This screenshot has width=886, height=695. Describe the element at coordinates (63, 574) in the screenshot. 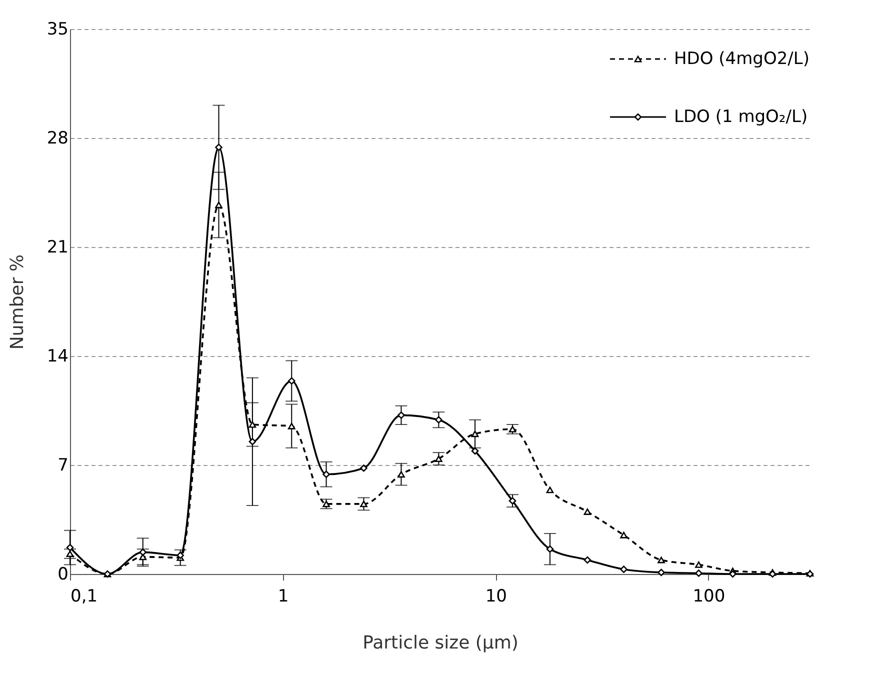

I see `y-tick-label: 0` at that location.